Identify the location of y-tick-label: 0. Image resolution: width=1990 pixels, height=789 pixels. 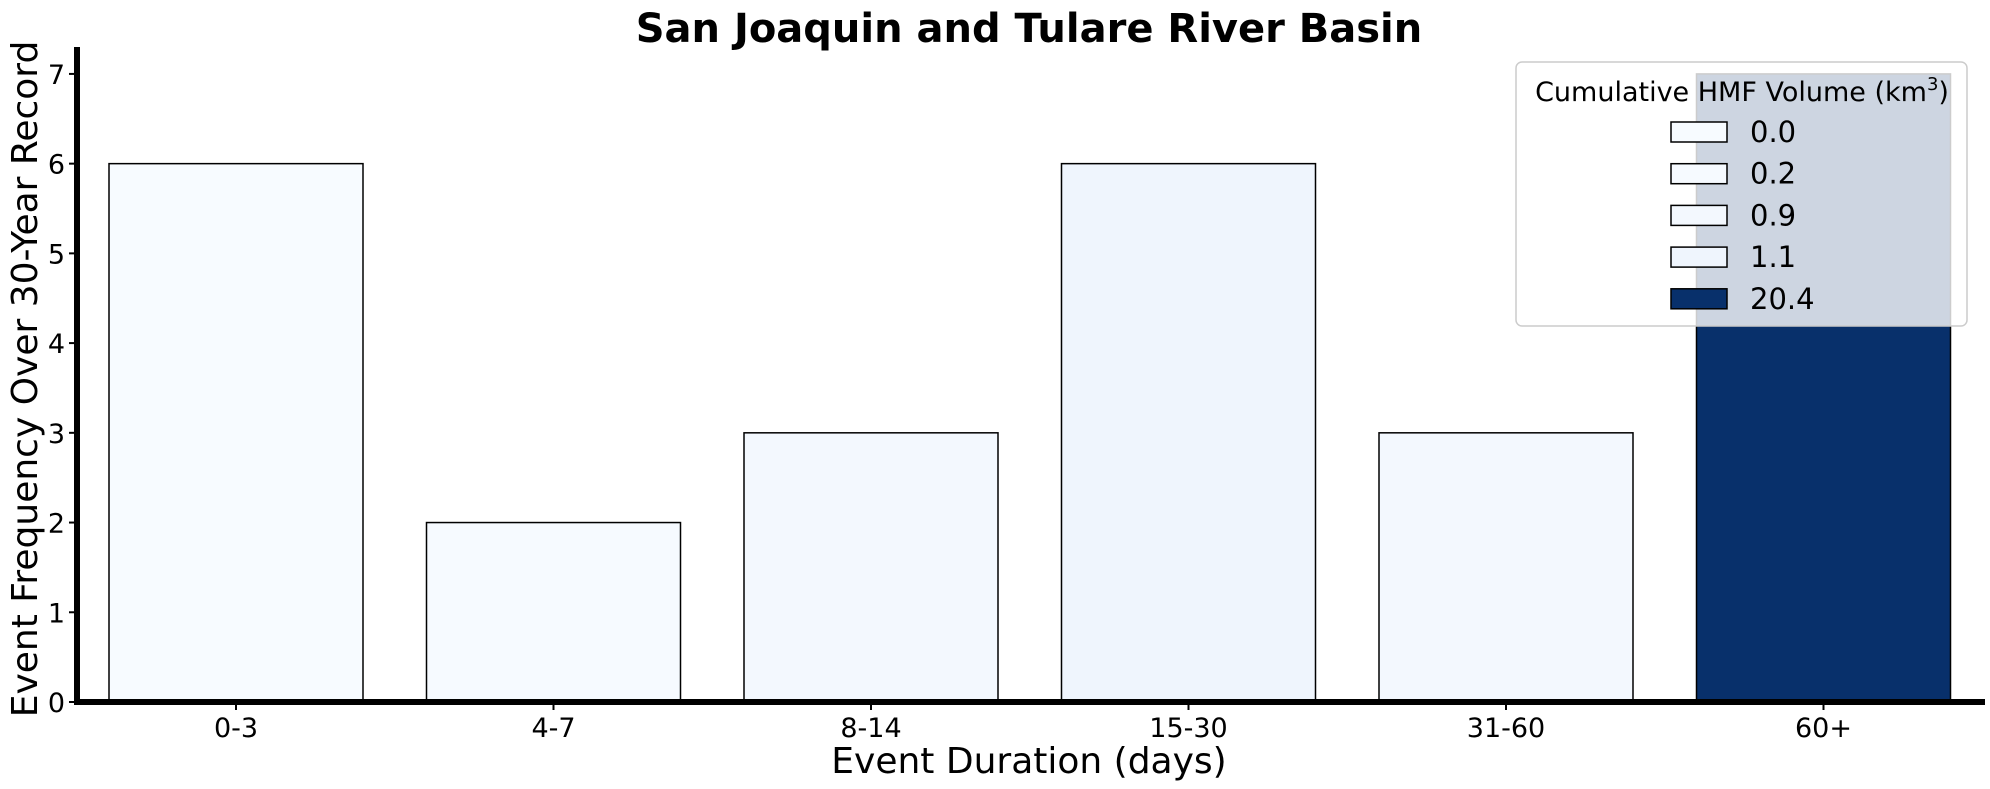
(56, 703).